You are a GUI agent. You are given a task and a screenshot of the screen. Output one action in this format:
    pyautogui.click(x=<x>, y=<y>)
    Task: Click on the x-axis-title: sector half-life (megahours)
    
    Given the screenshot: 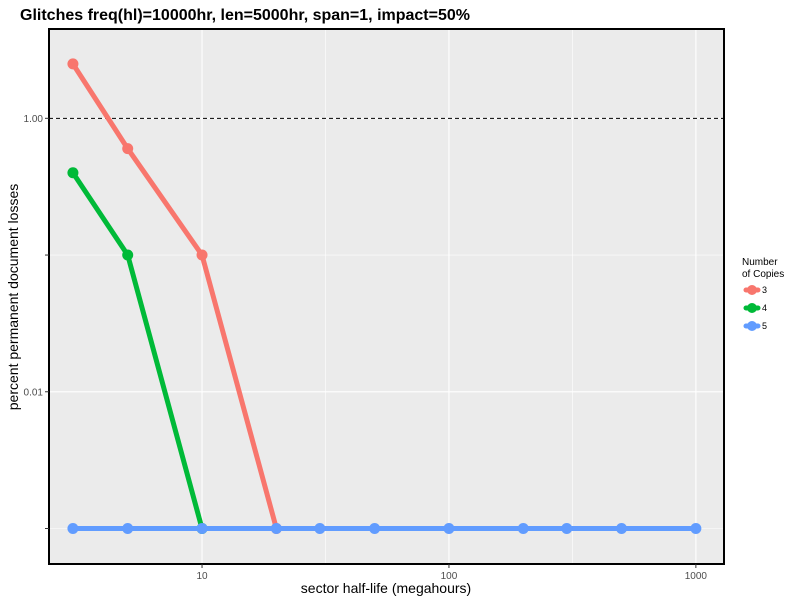 What is the action you would take?
    pyautogui.click(x=386, y=588)
    